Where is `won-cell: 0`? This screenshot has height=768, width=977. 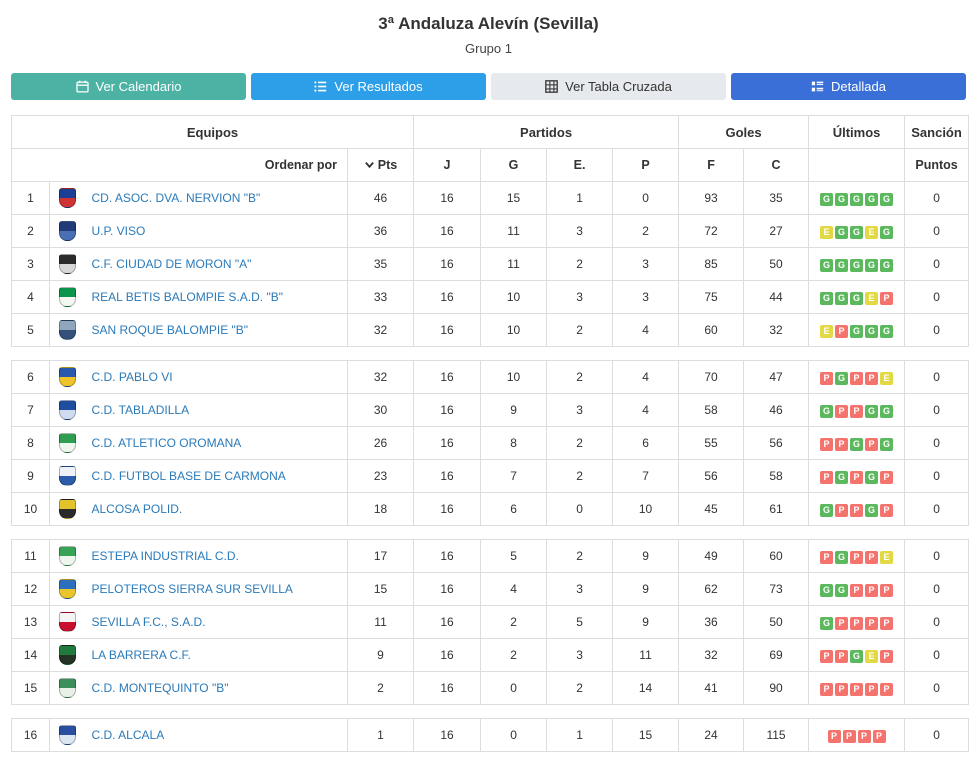 won-cell: 0 is located at coordinates (514, 688).